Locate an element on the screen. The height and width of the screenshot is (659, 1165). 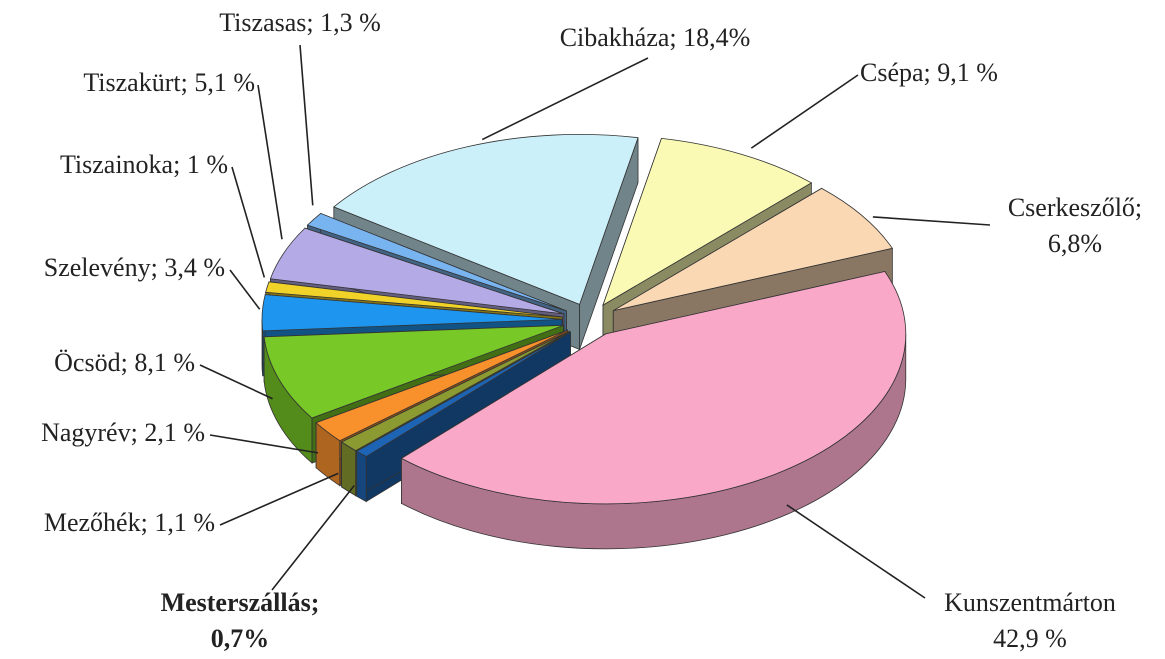
slice-label: Csépa; 9,1 % is located at coordinates (929, 72).